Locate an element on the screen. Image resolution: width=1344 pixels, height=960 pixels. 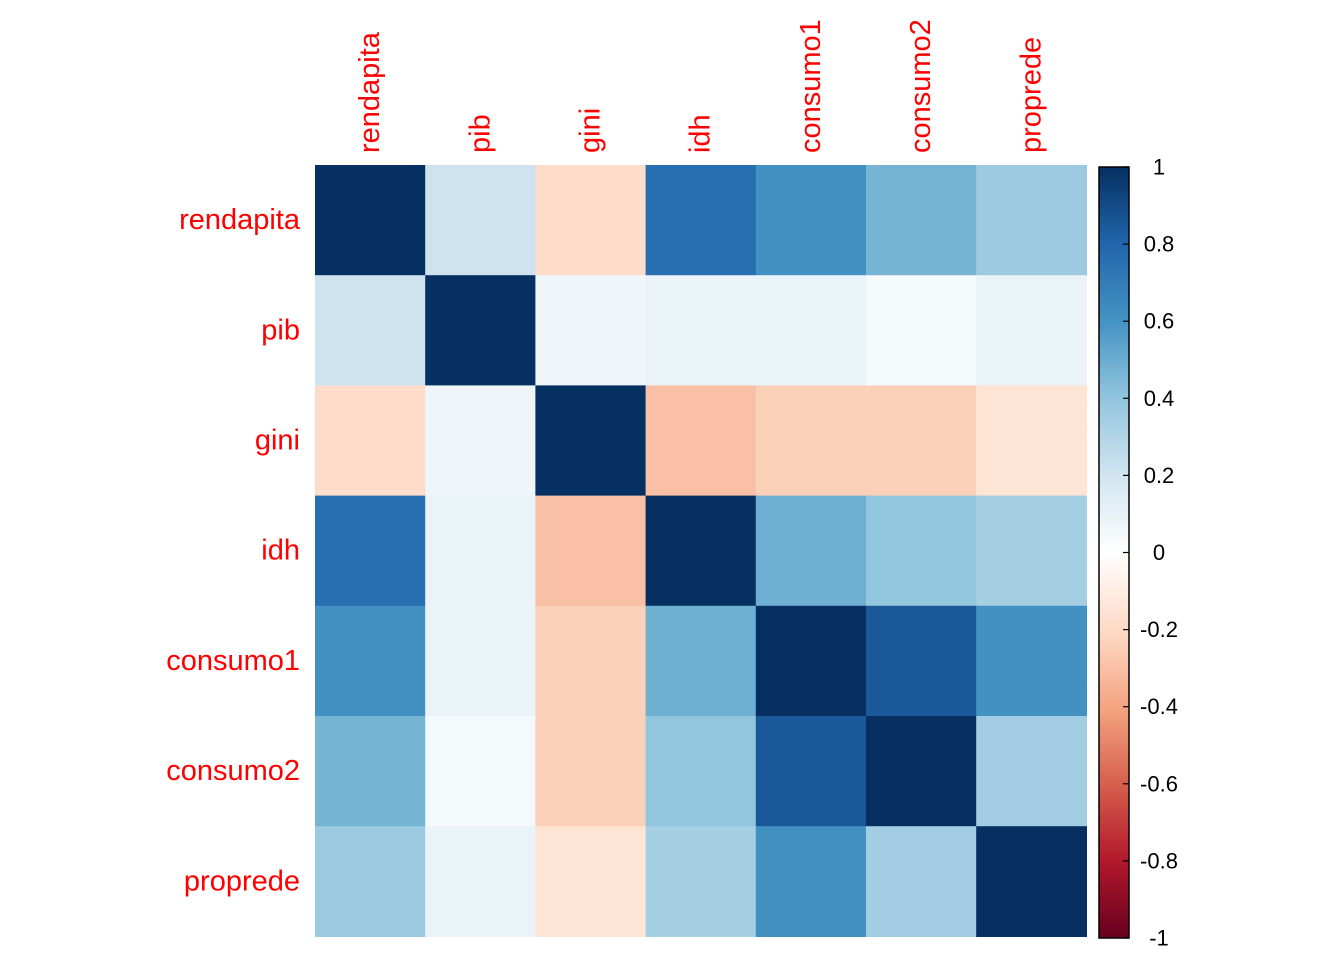
heatmap-cell-consumo2-rendapita is located at coordinates (370, 771).